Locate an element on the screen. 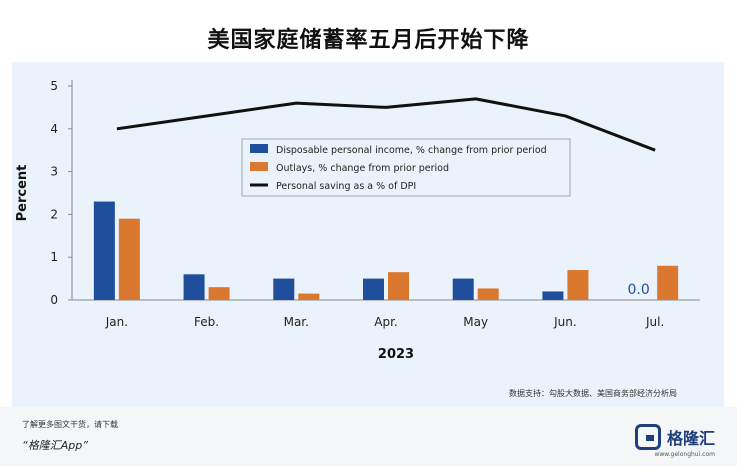 The height and width of the screenshot is (466, 737). series-line is located at coordinates (386, 124).